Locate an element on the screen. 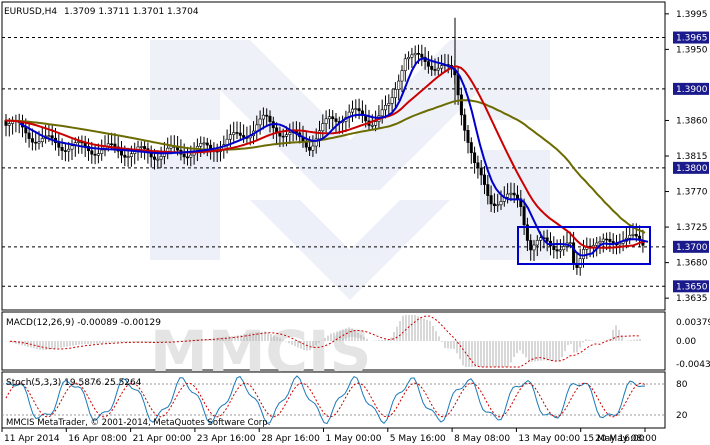 Image resolution: width=710 pixels, height=445 pixels. selection-box is located at coordinates (584, 245).